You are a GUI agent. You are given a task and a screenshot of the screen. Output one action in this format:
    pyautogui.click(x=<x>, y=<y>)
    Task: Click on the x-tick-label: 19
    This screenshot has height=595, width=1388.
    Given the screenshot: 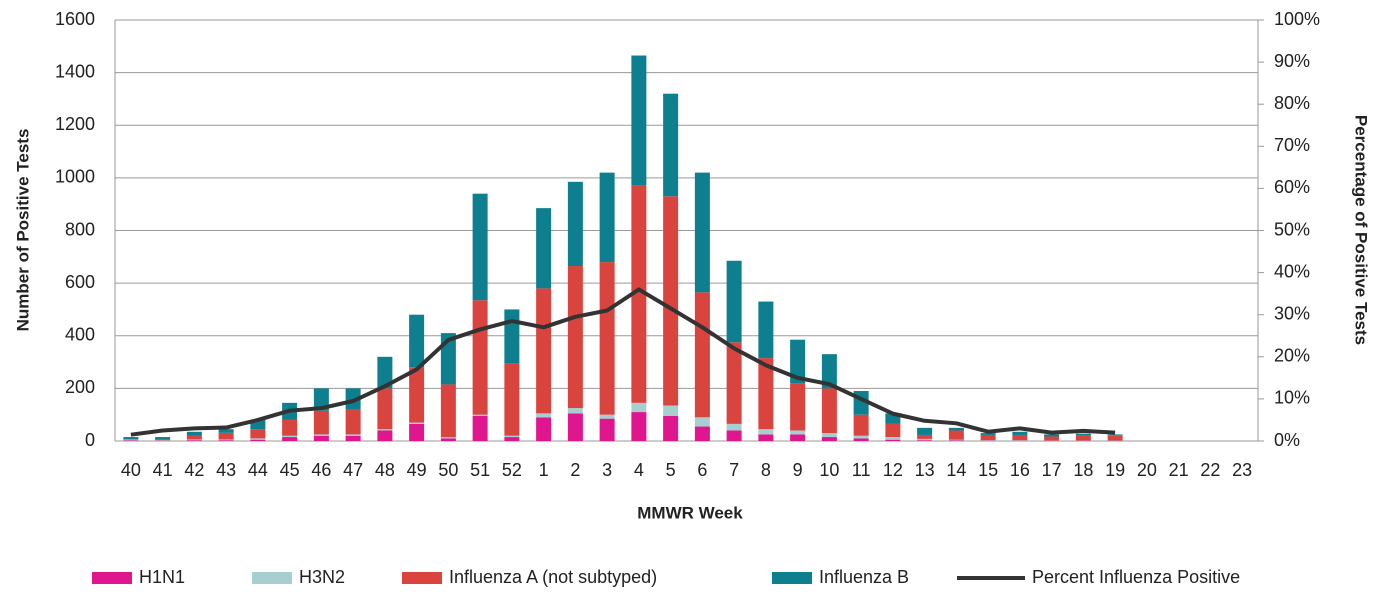 What is the action you would take?
    pyautogui.click(x=1115, y=470)
    